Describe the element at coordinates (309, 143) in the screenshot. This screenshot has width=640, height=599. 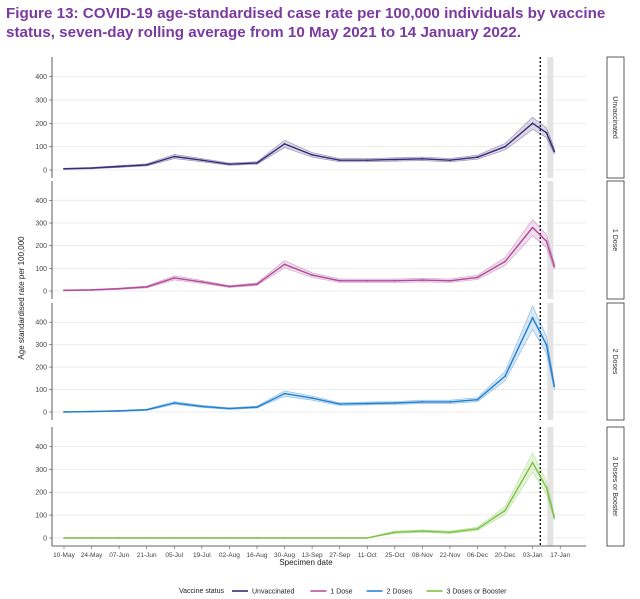
I see `confidence-band-unvaccinated` at that location.